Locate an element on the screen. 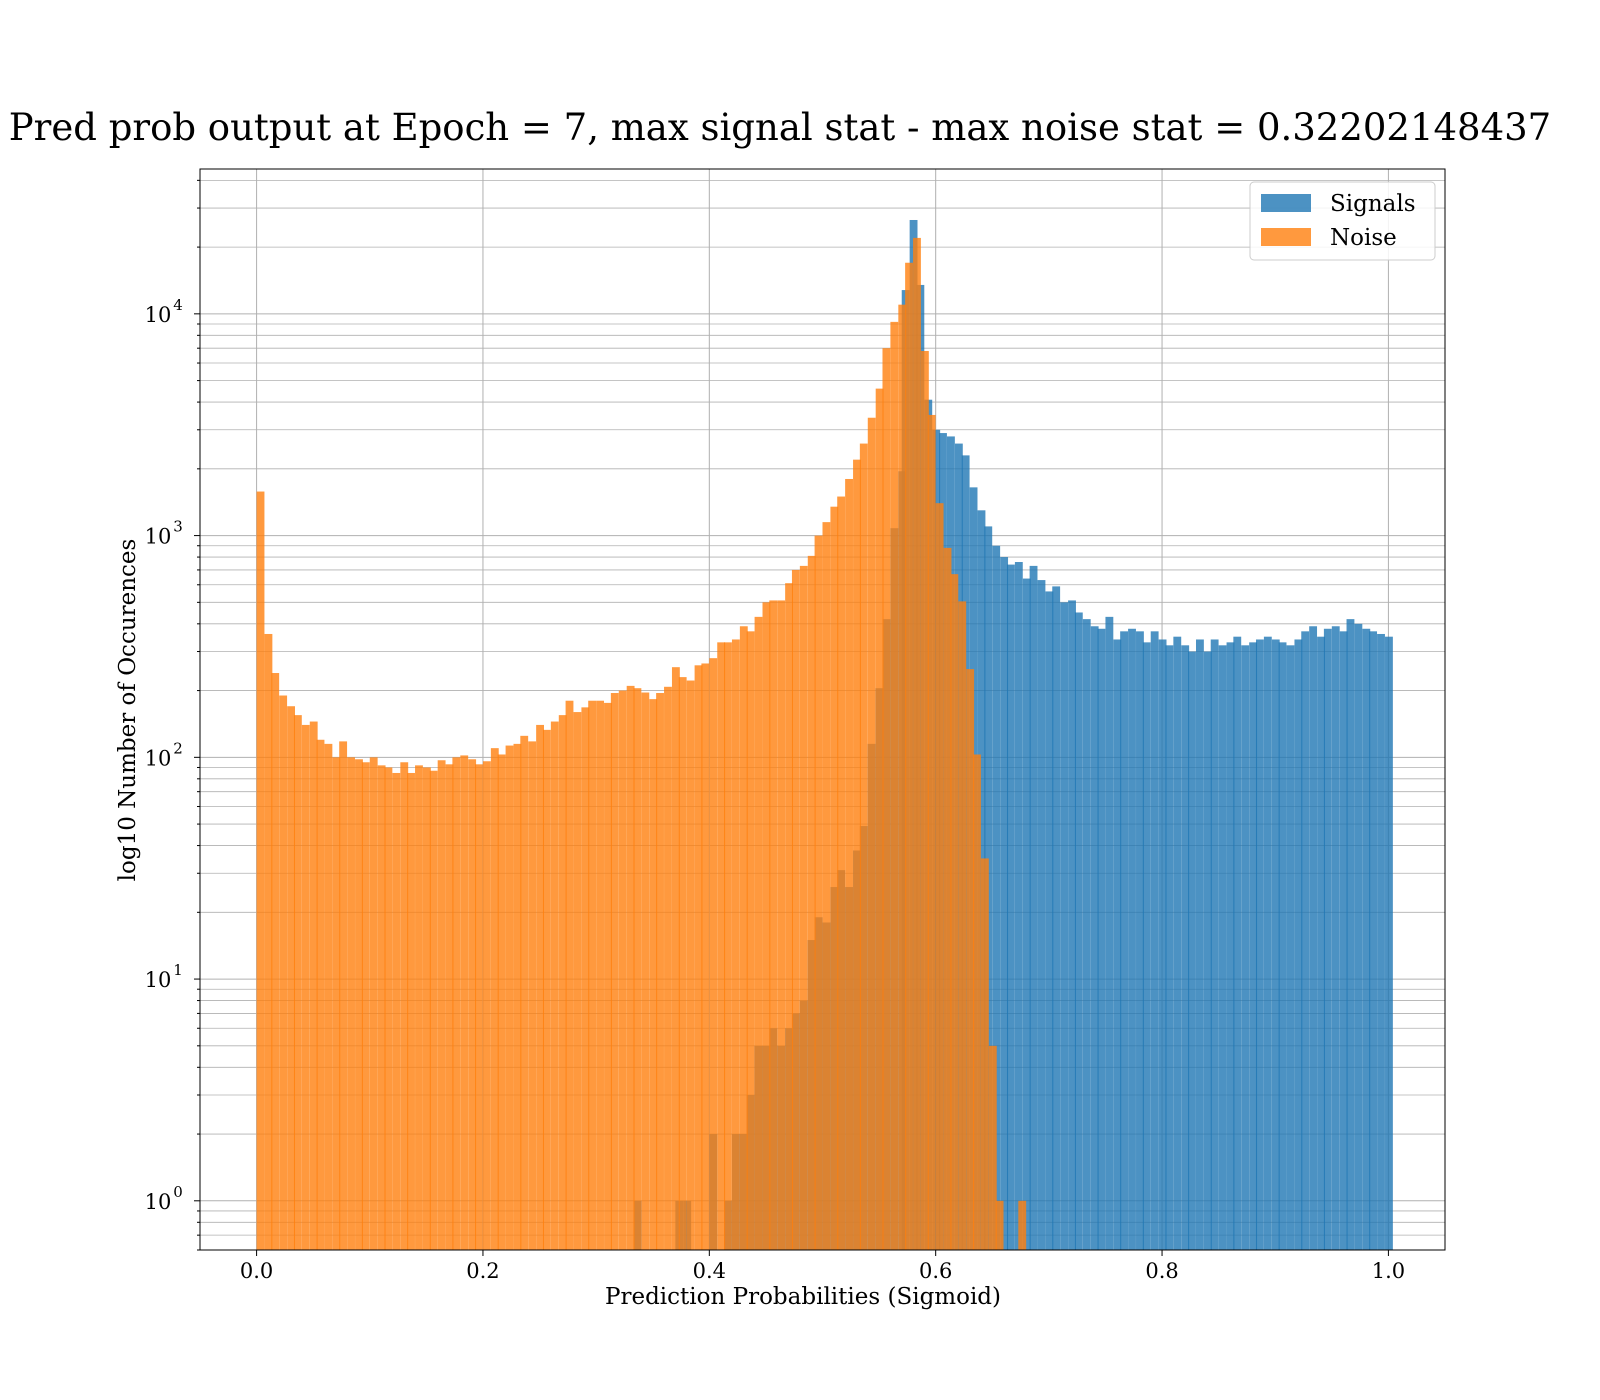  x-tick-label: 0.8 is located at coordinates (1161, 1271).